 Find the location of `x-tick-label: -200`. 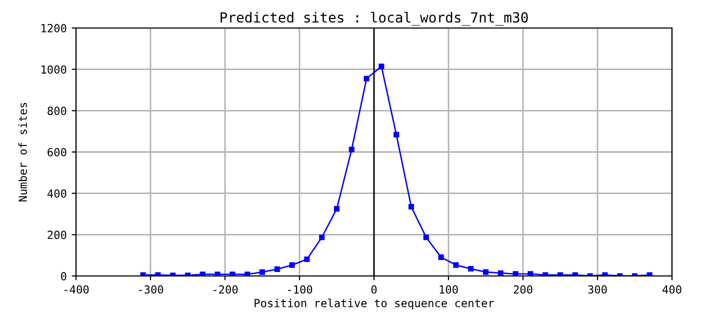

x-tick-label: -200 is located at coordinates (226, 289).